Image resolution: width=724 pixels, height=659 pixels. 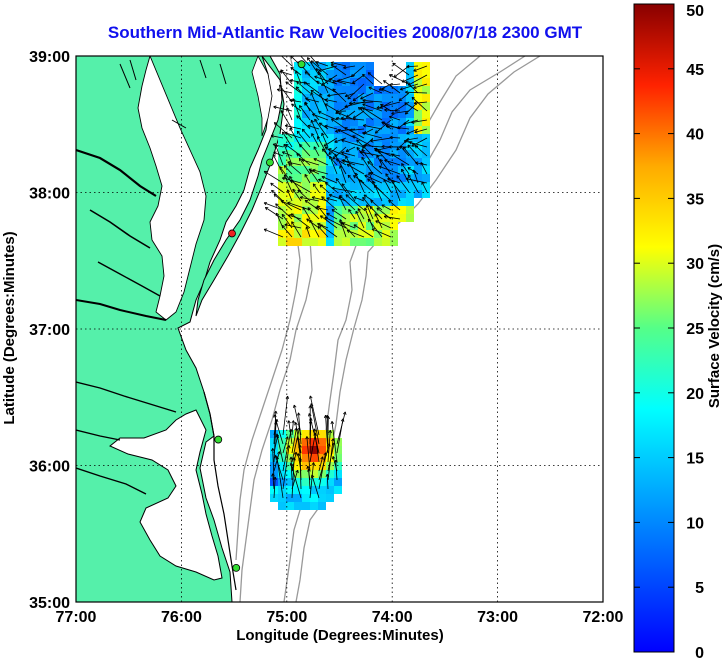 I want to click on potomac-river, so click(x=116, y=172).